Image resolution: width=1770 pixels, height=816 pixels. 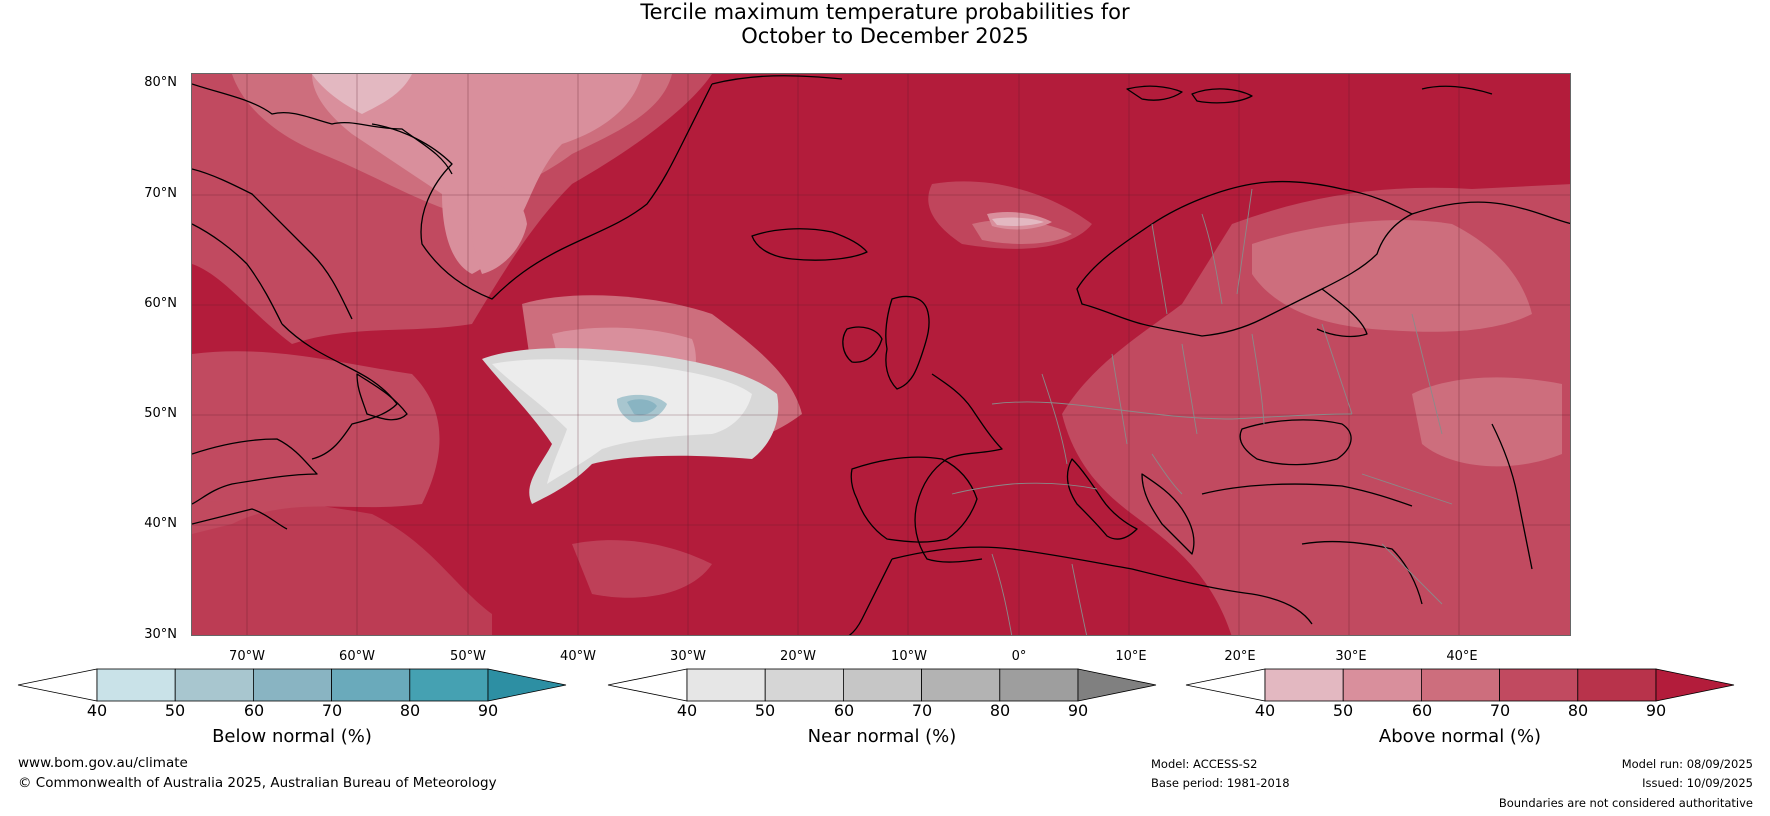 I want to click on footer-base-period: Base period: 1981-2018, so click(x=1220, y=783).